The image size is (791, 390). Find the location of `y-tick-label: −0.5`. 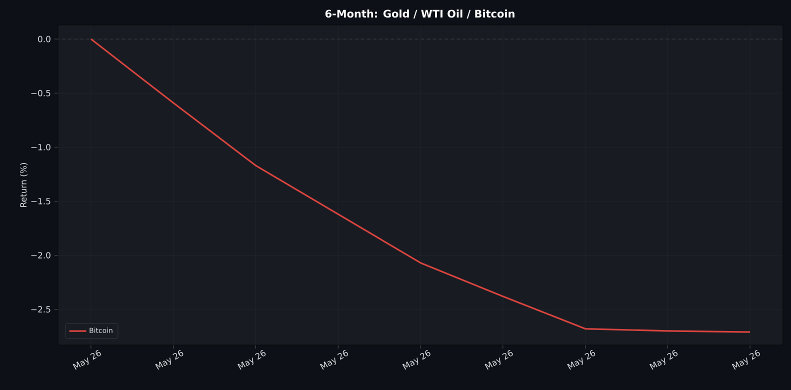

y-tick-label: −0.5 is located at coordinates (40, 93).